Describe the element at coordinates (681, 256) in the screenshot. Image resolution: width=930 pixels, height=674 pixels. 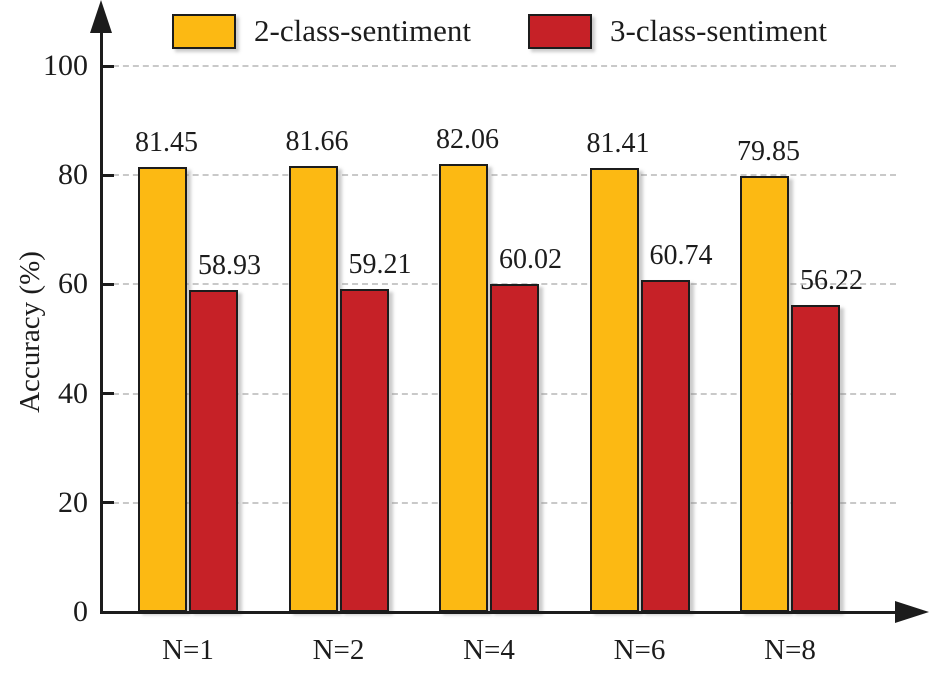
I see `value-label-3-class-sentiment-N=6: 60.74` at that location.